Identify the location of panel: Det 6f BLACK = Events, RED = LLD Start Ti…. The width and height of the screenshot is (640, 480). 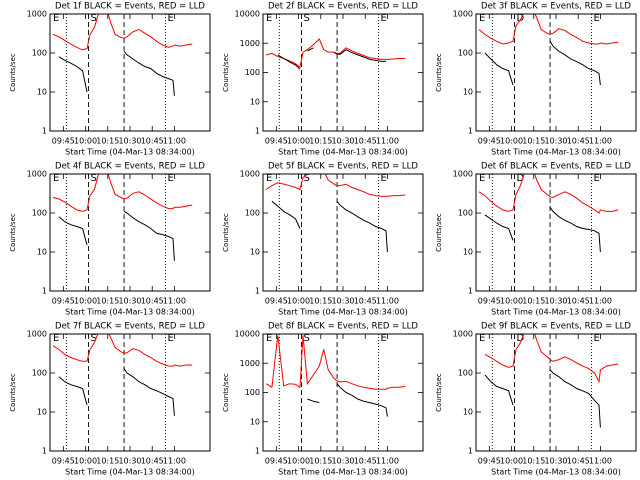
(536, 239).